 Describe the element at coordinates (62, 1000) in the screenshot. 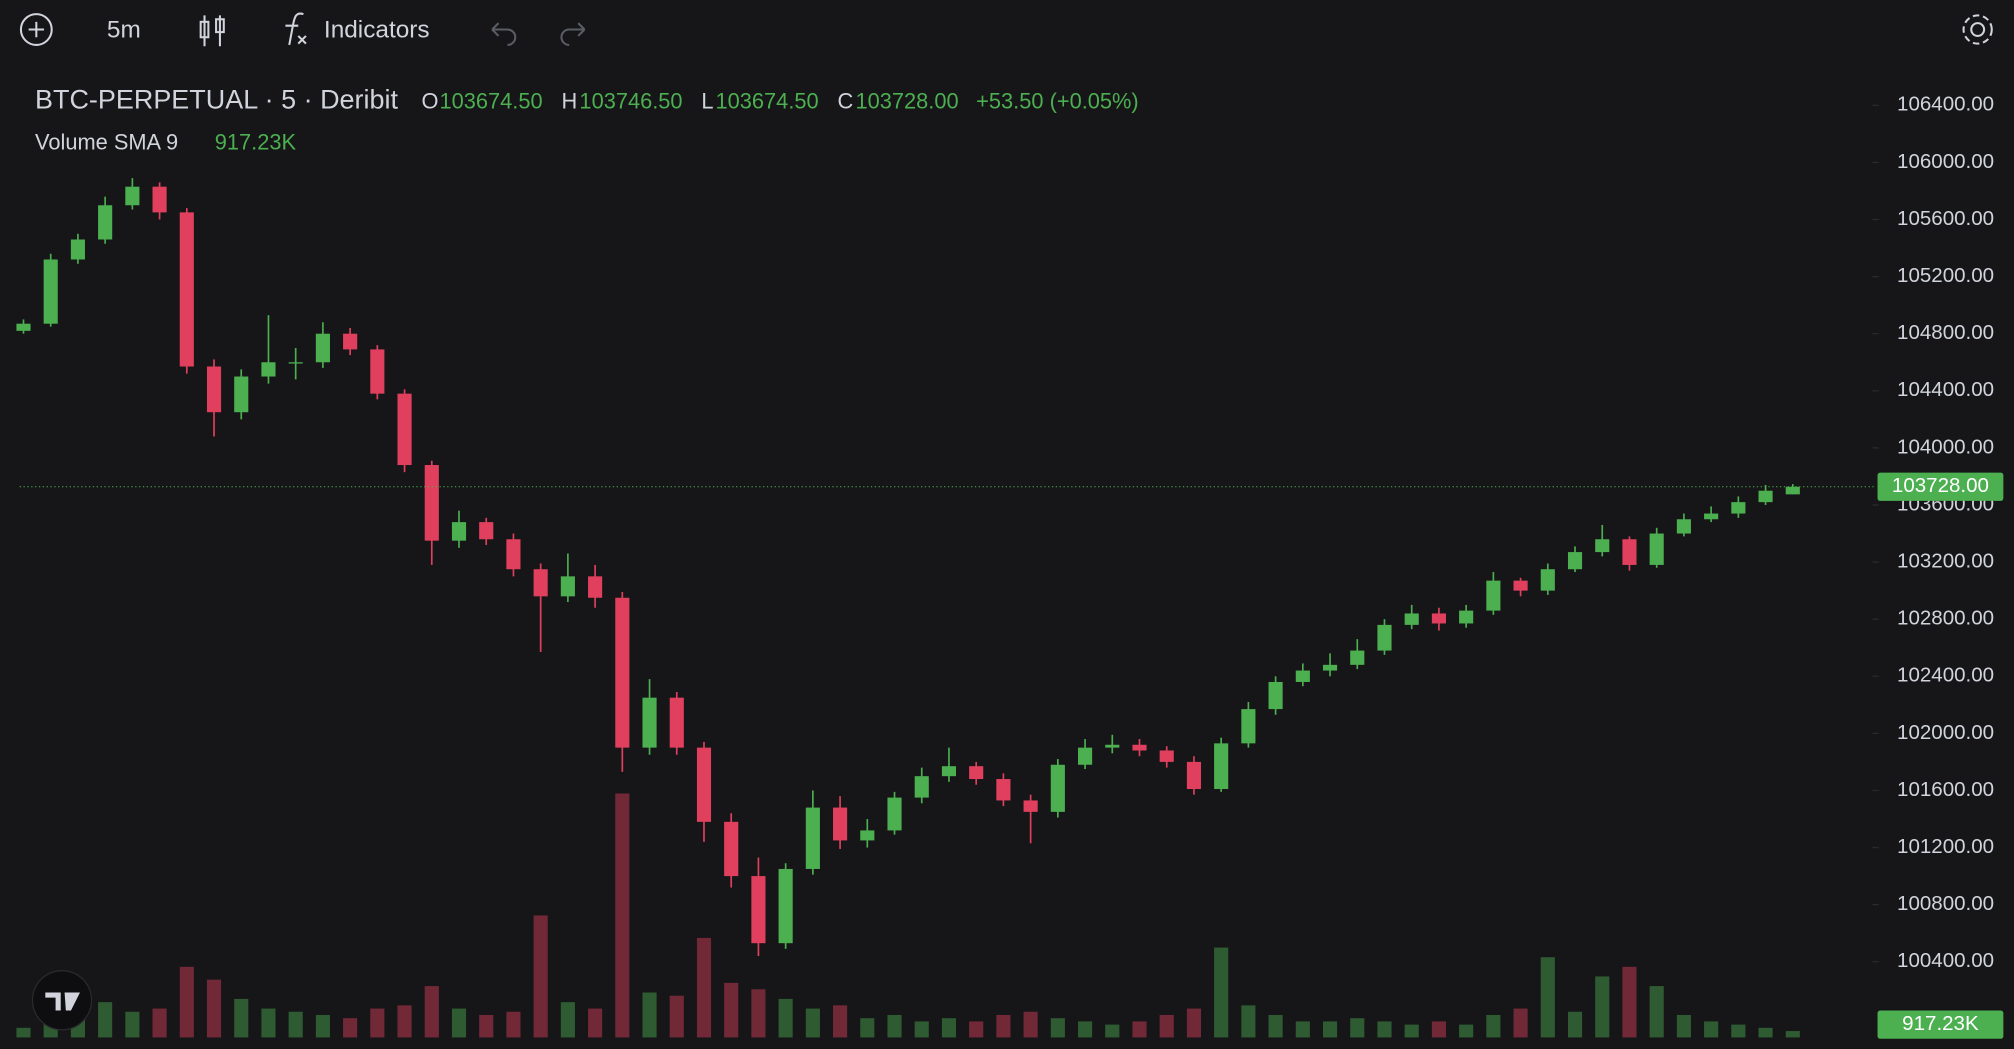

I see `tradingview-logo` at that location.